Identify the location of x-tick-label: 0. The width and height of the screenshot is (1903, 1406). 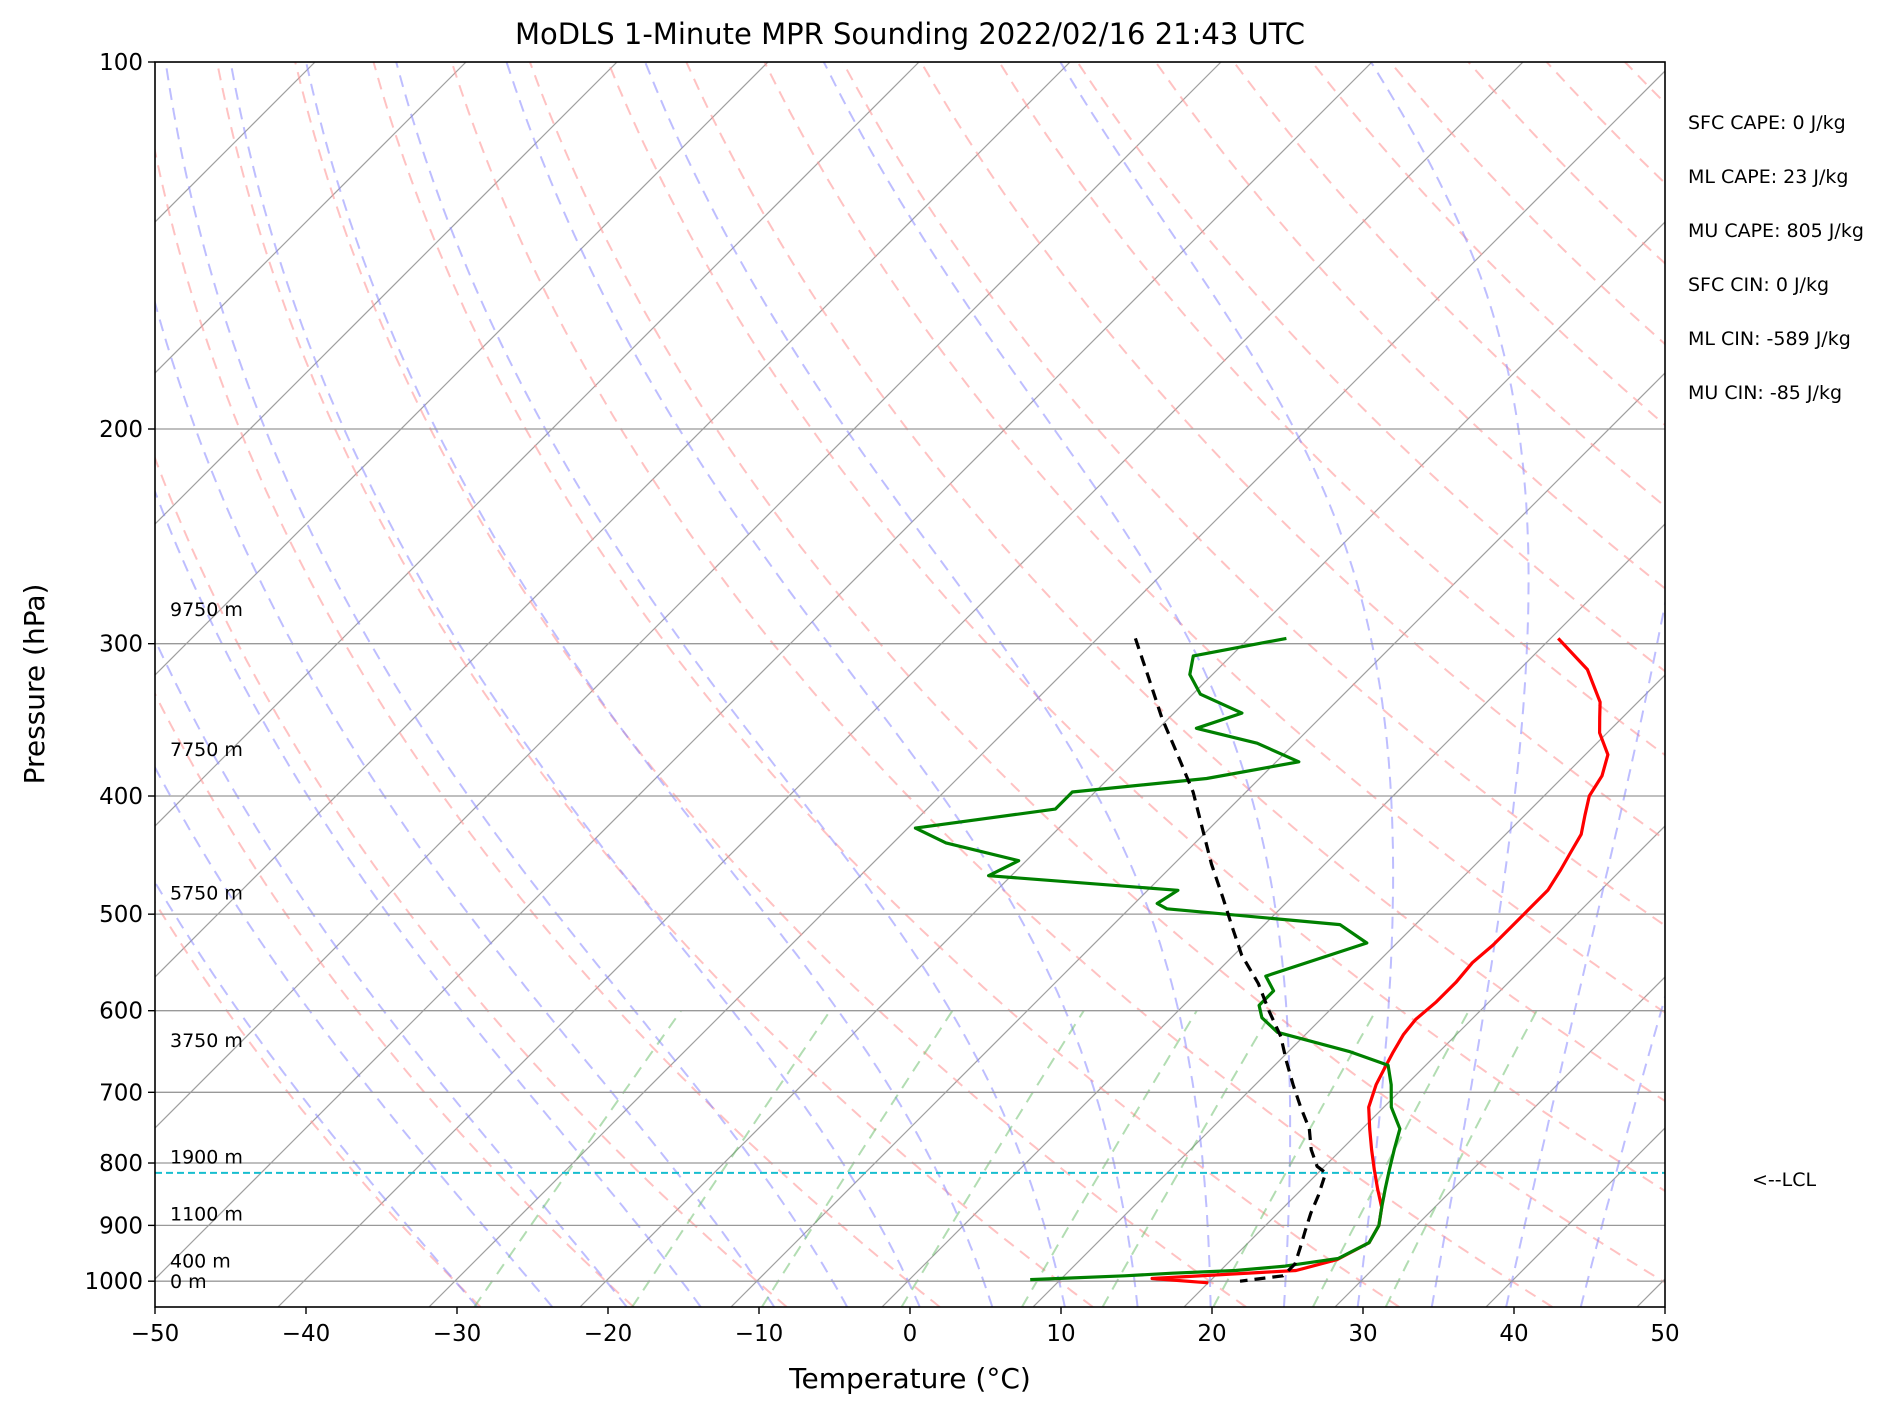
(910, 1334).